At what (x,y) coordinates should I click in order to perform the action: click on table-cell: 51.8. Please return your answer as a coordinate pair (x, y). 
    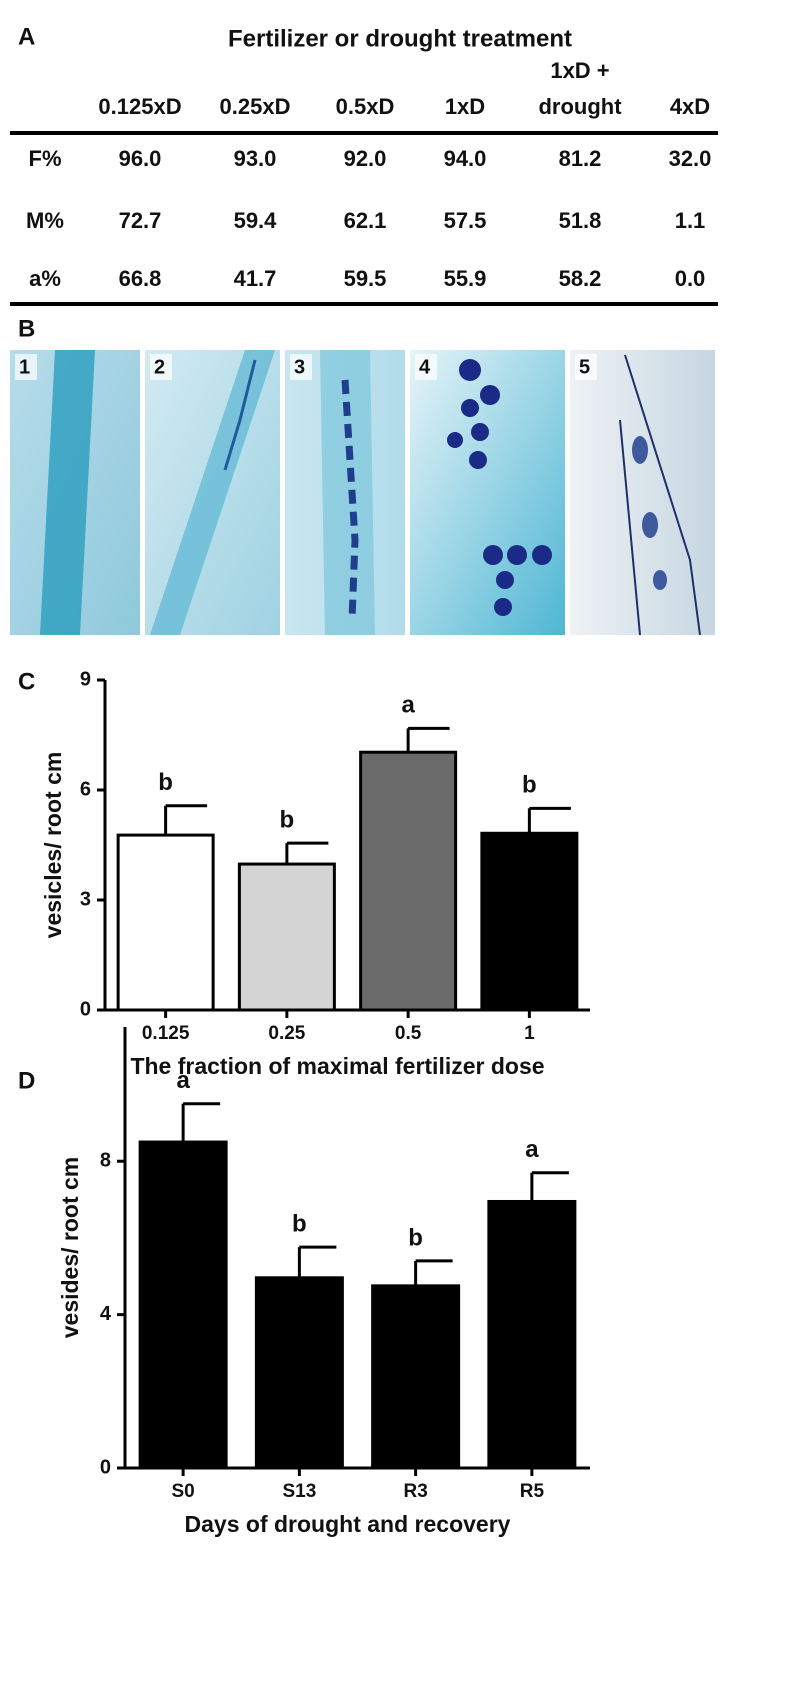
    Looking at the image, I should click on (580, 220).